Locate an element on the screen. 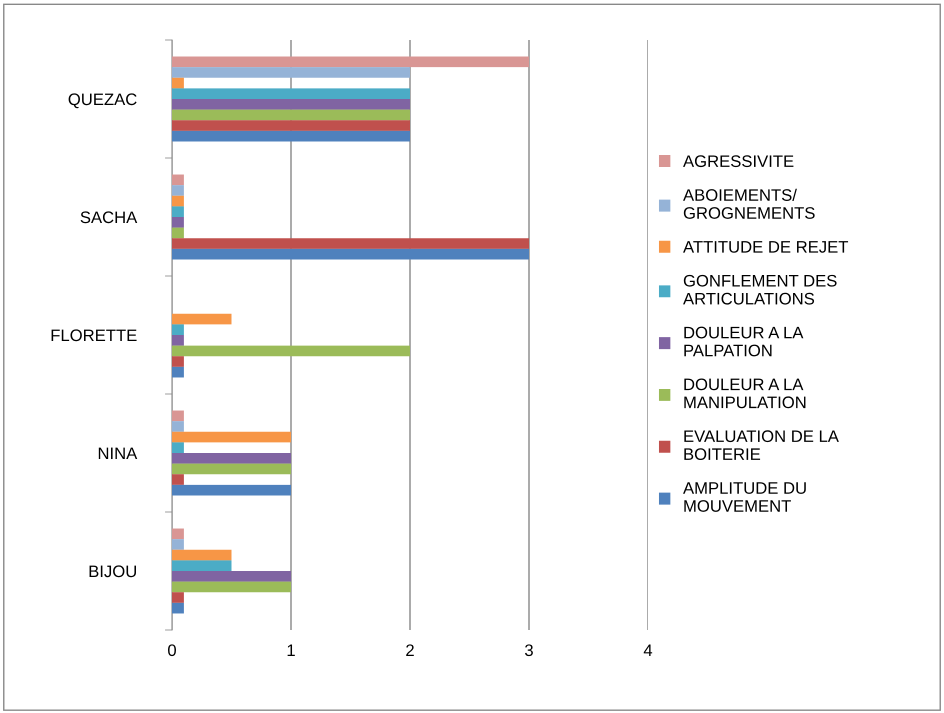 This screenshot has height=713, width=944. legend-label: GONFLEMENT DES ARTICULATIONS is located at coordinates (760, 289).